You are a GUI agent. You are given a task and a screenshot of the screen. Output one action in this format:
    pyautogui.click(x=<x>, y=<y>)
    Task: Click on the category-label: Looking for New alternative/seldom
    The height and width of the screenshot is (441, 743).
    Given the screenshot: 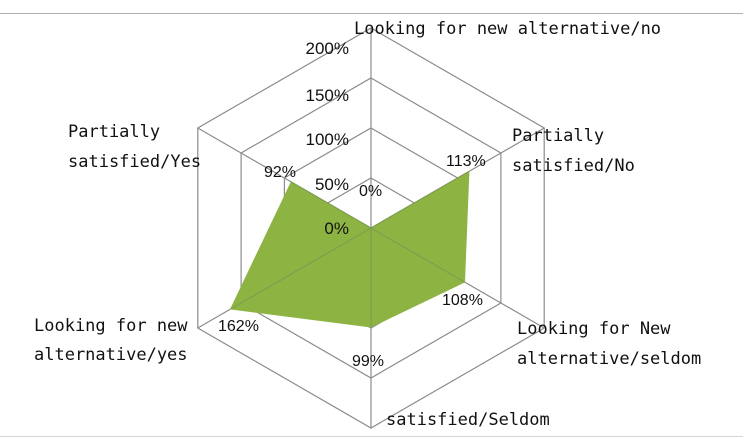 What is the action you would take?
    pyautogui.click(x=609, y=344)
    